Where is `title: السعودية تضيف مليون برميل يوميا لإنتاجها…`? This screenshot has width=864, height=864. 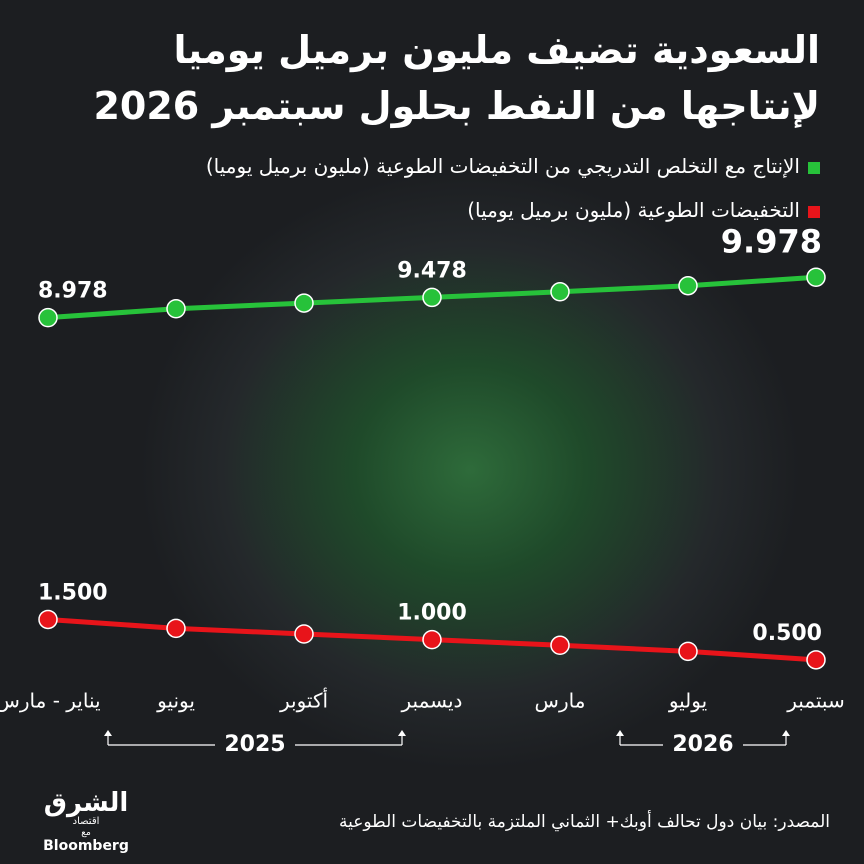 title: السعودية تضيف مليون برميل يوميا لإنتاجها… is located at coordinates (420, 78).